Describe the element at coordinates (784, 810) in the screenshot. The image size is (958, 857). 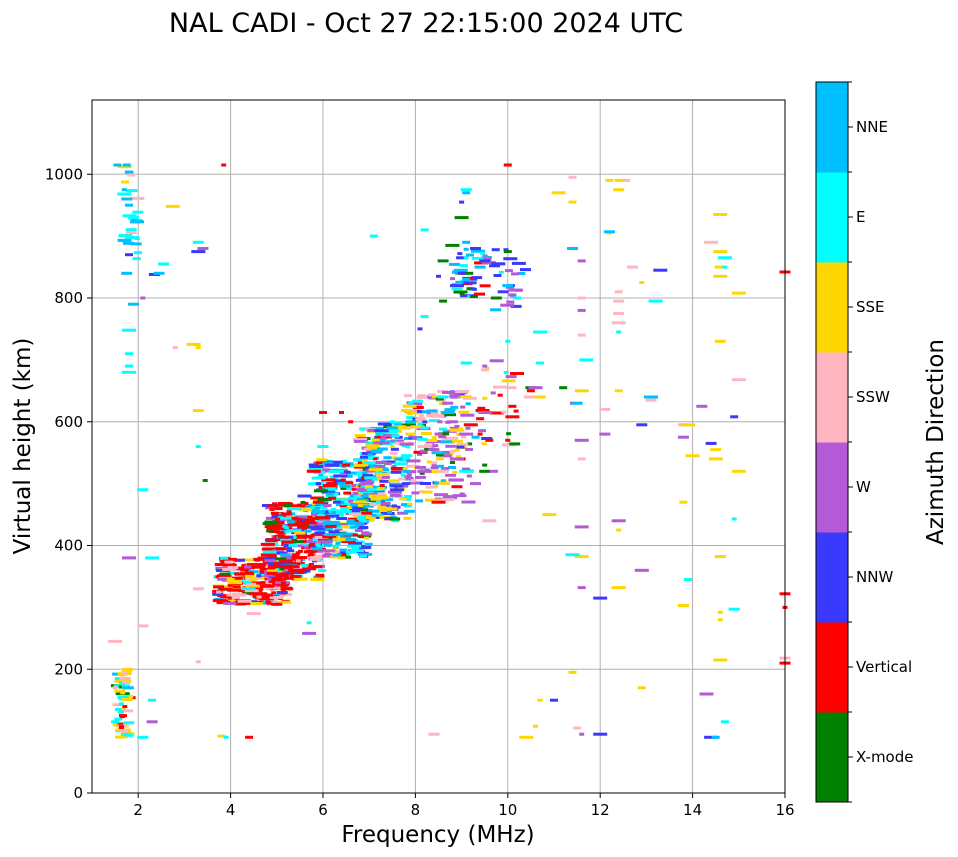
I see `x-tick-label: 16` at that location.